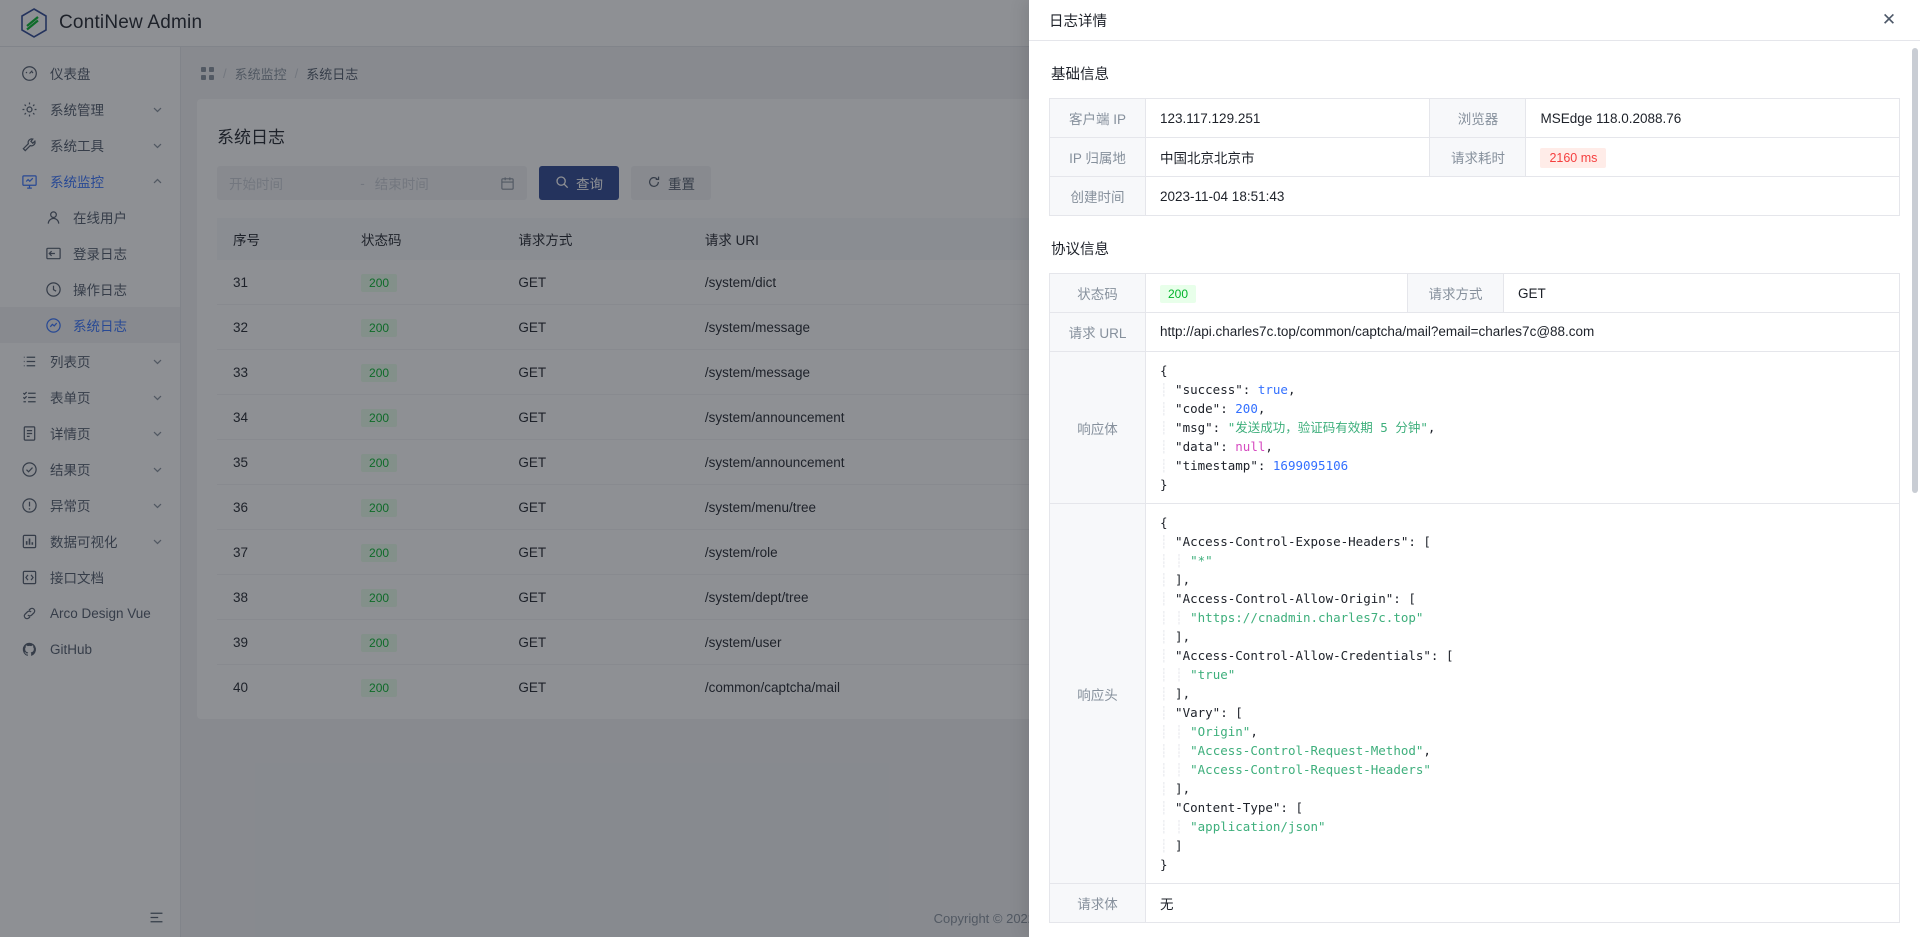  I want to click on basic-info-title: 基础信息, so click(1080, 75).